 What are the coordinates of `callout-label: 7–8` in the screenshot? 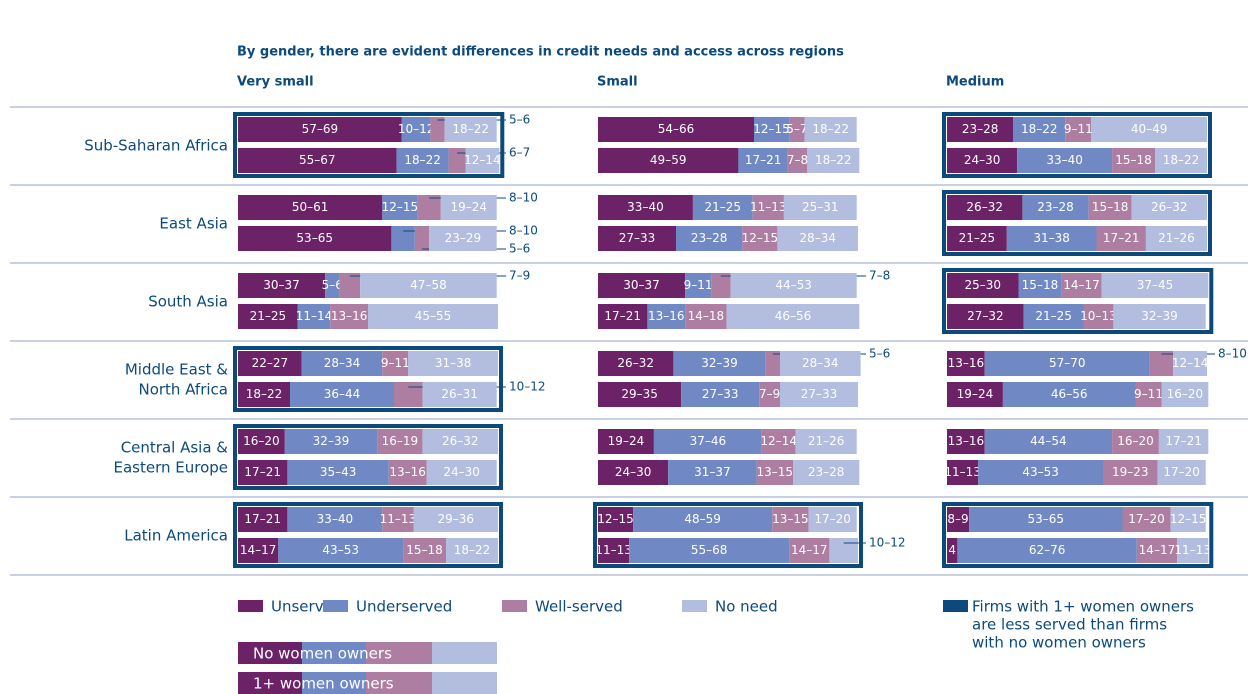 It's located at (879, 276).